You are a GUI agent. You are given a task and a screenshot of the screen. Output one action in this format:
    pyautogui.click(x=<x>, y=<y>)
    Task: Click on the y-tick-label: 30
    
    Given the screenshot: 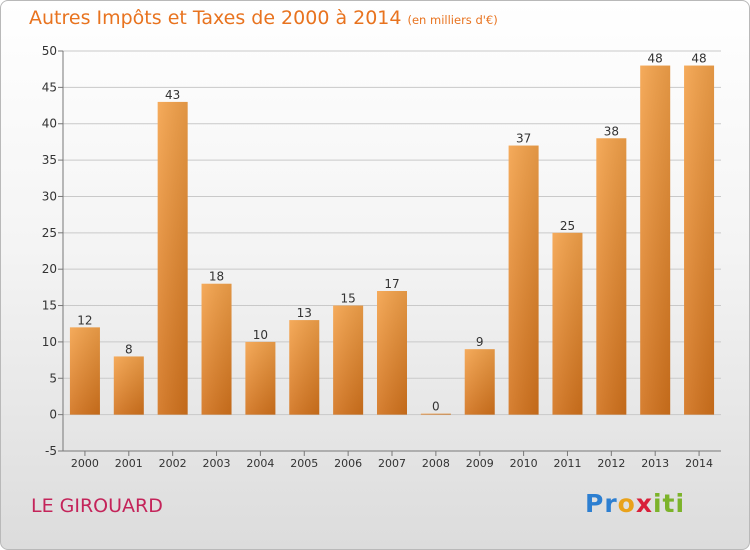 What is the action you would take?
    pyautogui.click(x=49, y=196)
    